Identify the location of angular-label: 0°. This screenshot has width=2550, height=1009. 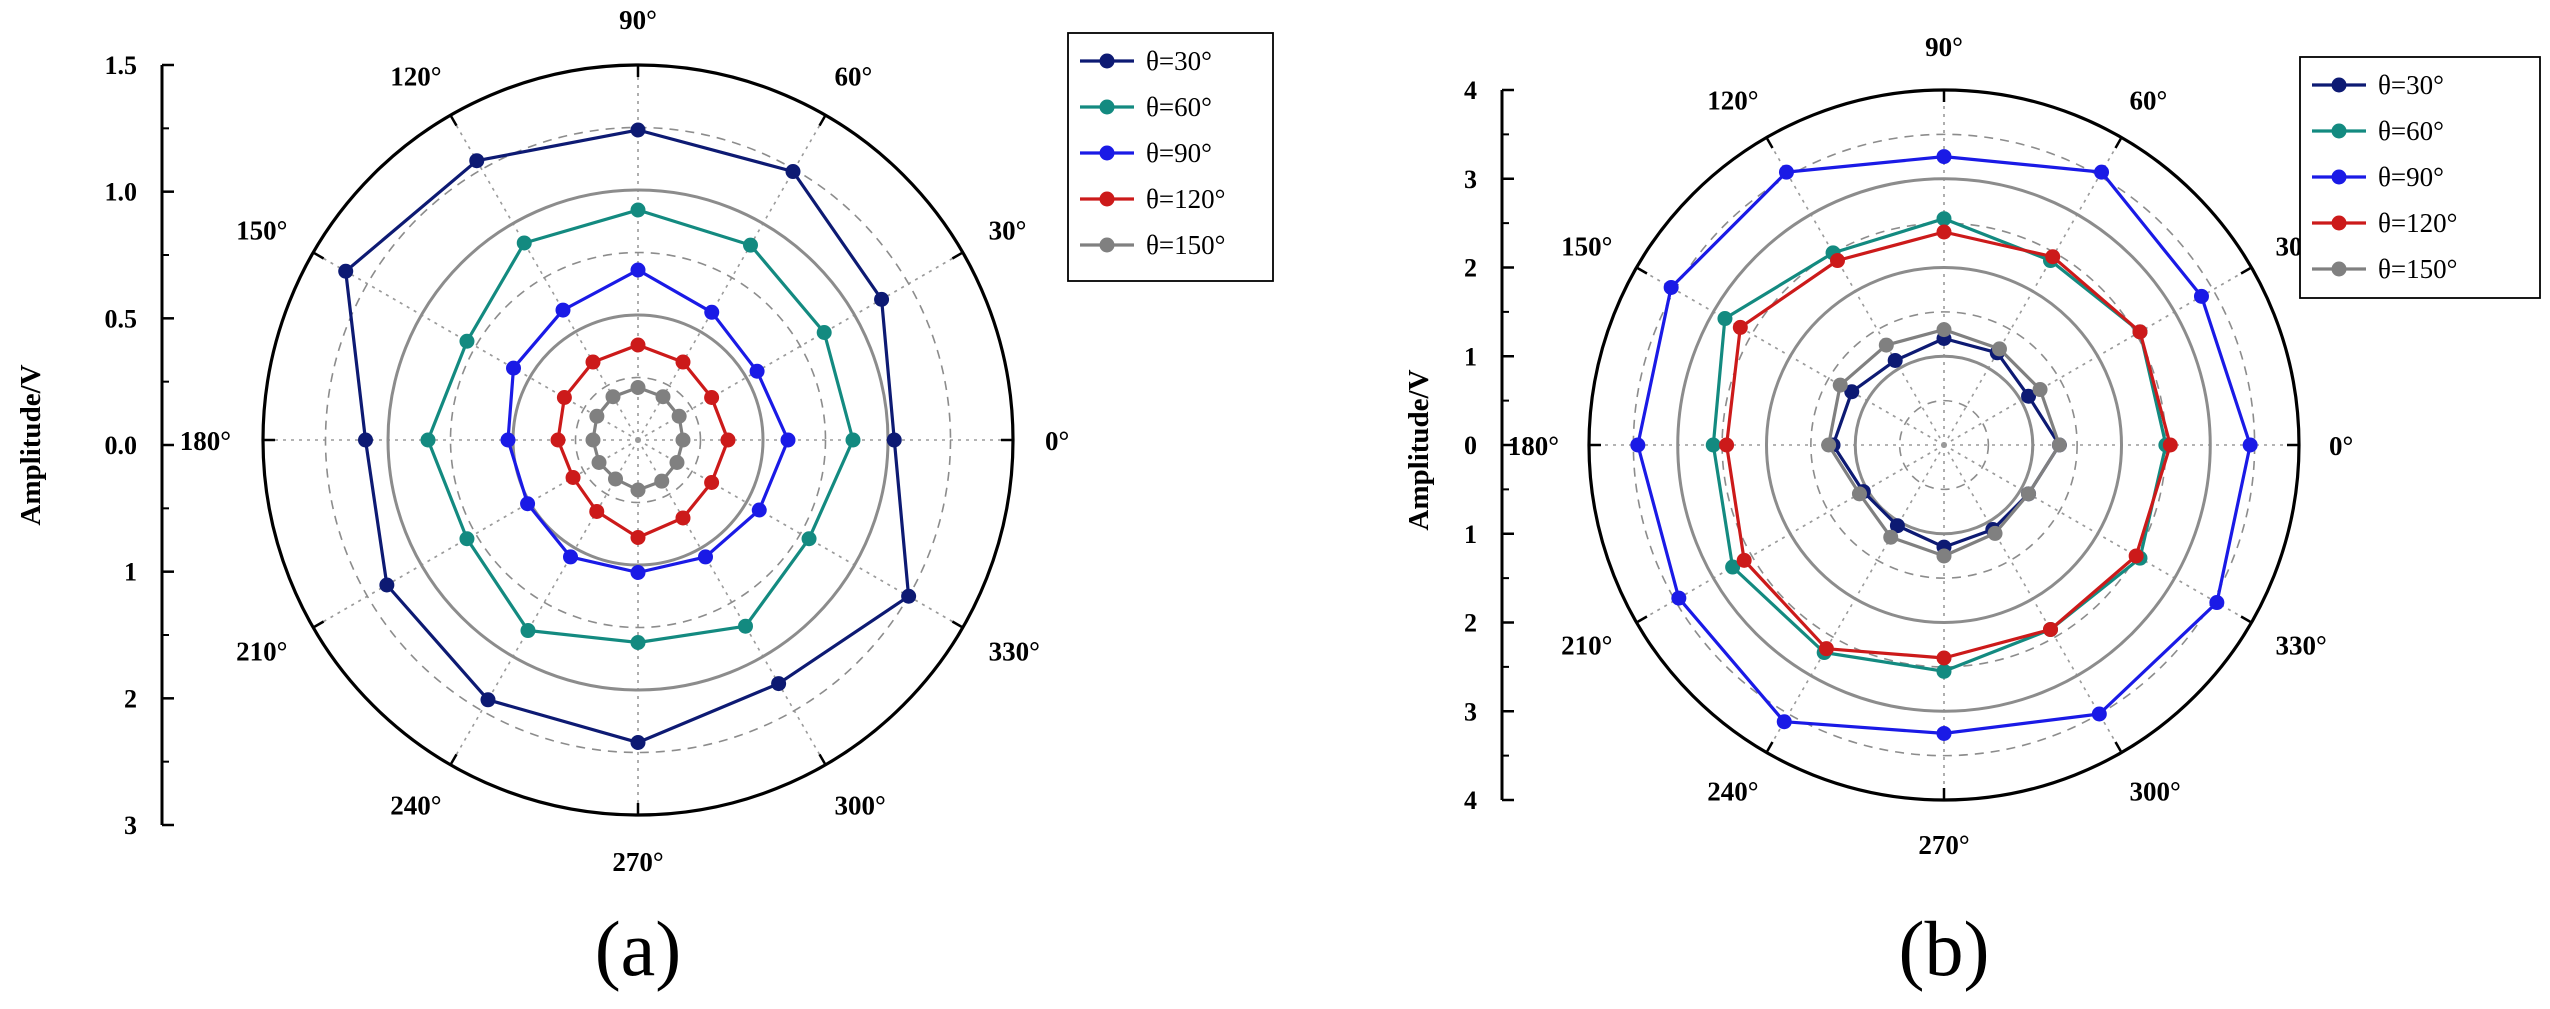
(1057, 441).